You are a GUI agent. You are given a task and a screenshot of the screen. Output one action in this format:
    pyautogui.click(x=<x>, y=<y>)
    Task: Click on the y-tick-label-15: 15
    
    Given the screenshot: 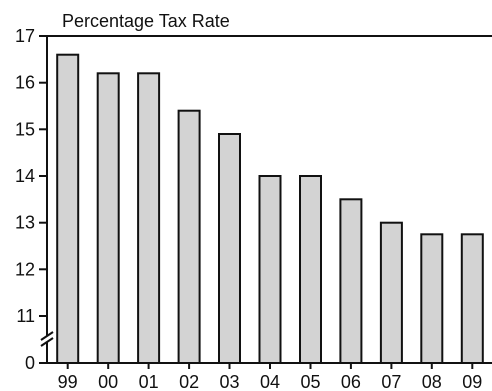 What is the action you would take?
    pyautogui.click(x=25, y=129)
    